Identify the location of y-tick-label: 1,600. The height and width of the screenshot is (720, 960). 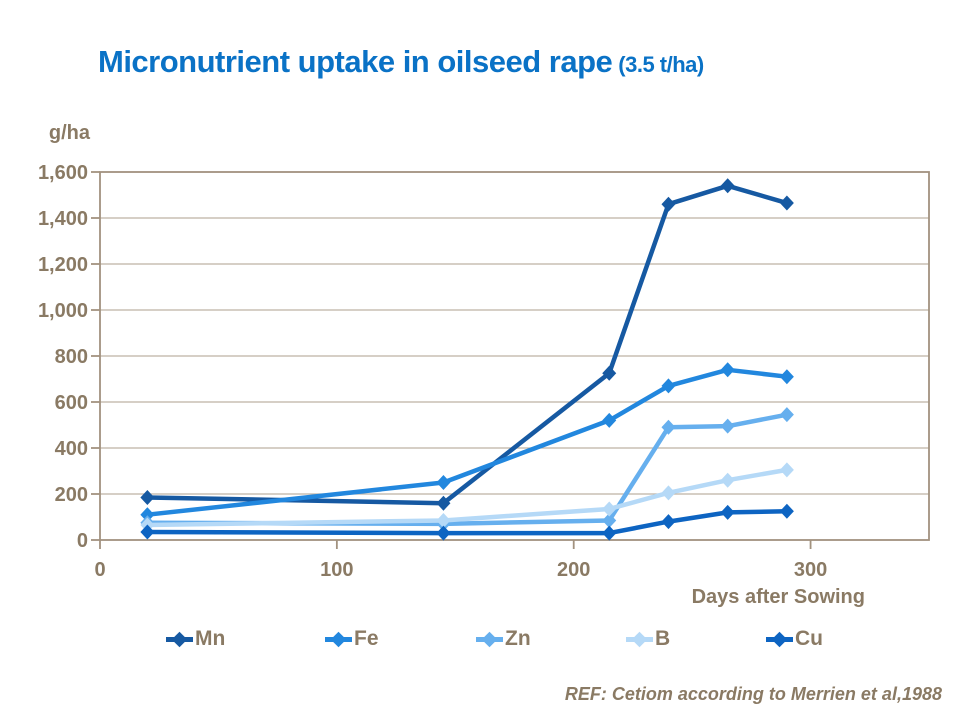
(63, 173).